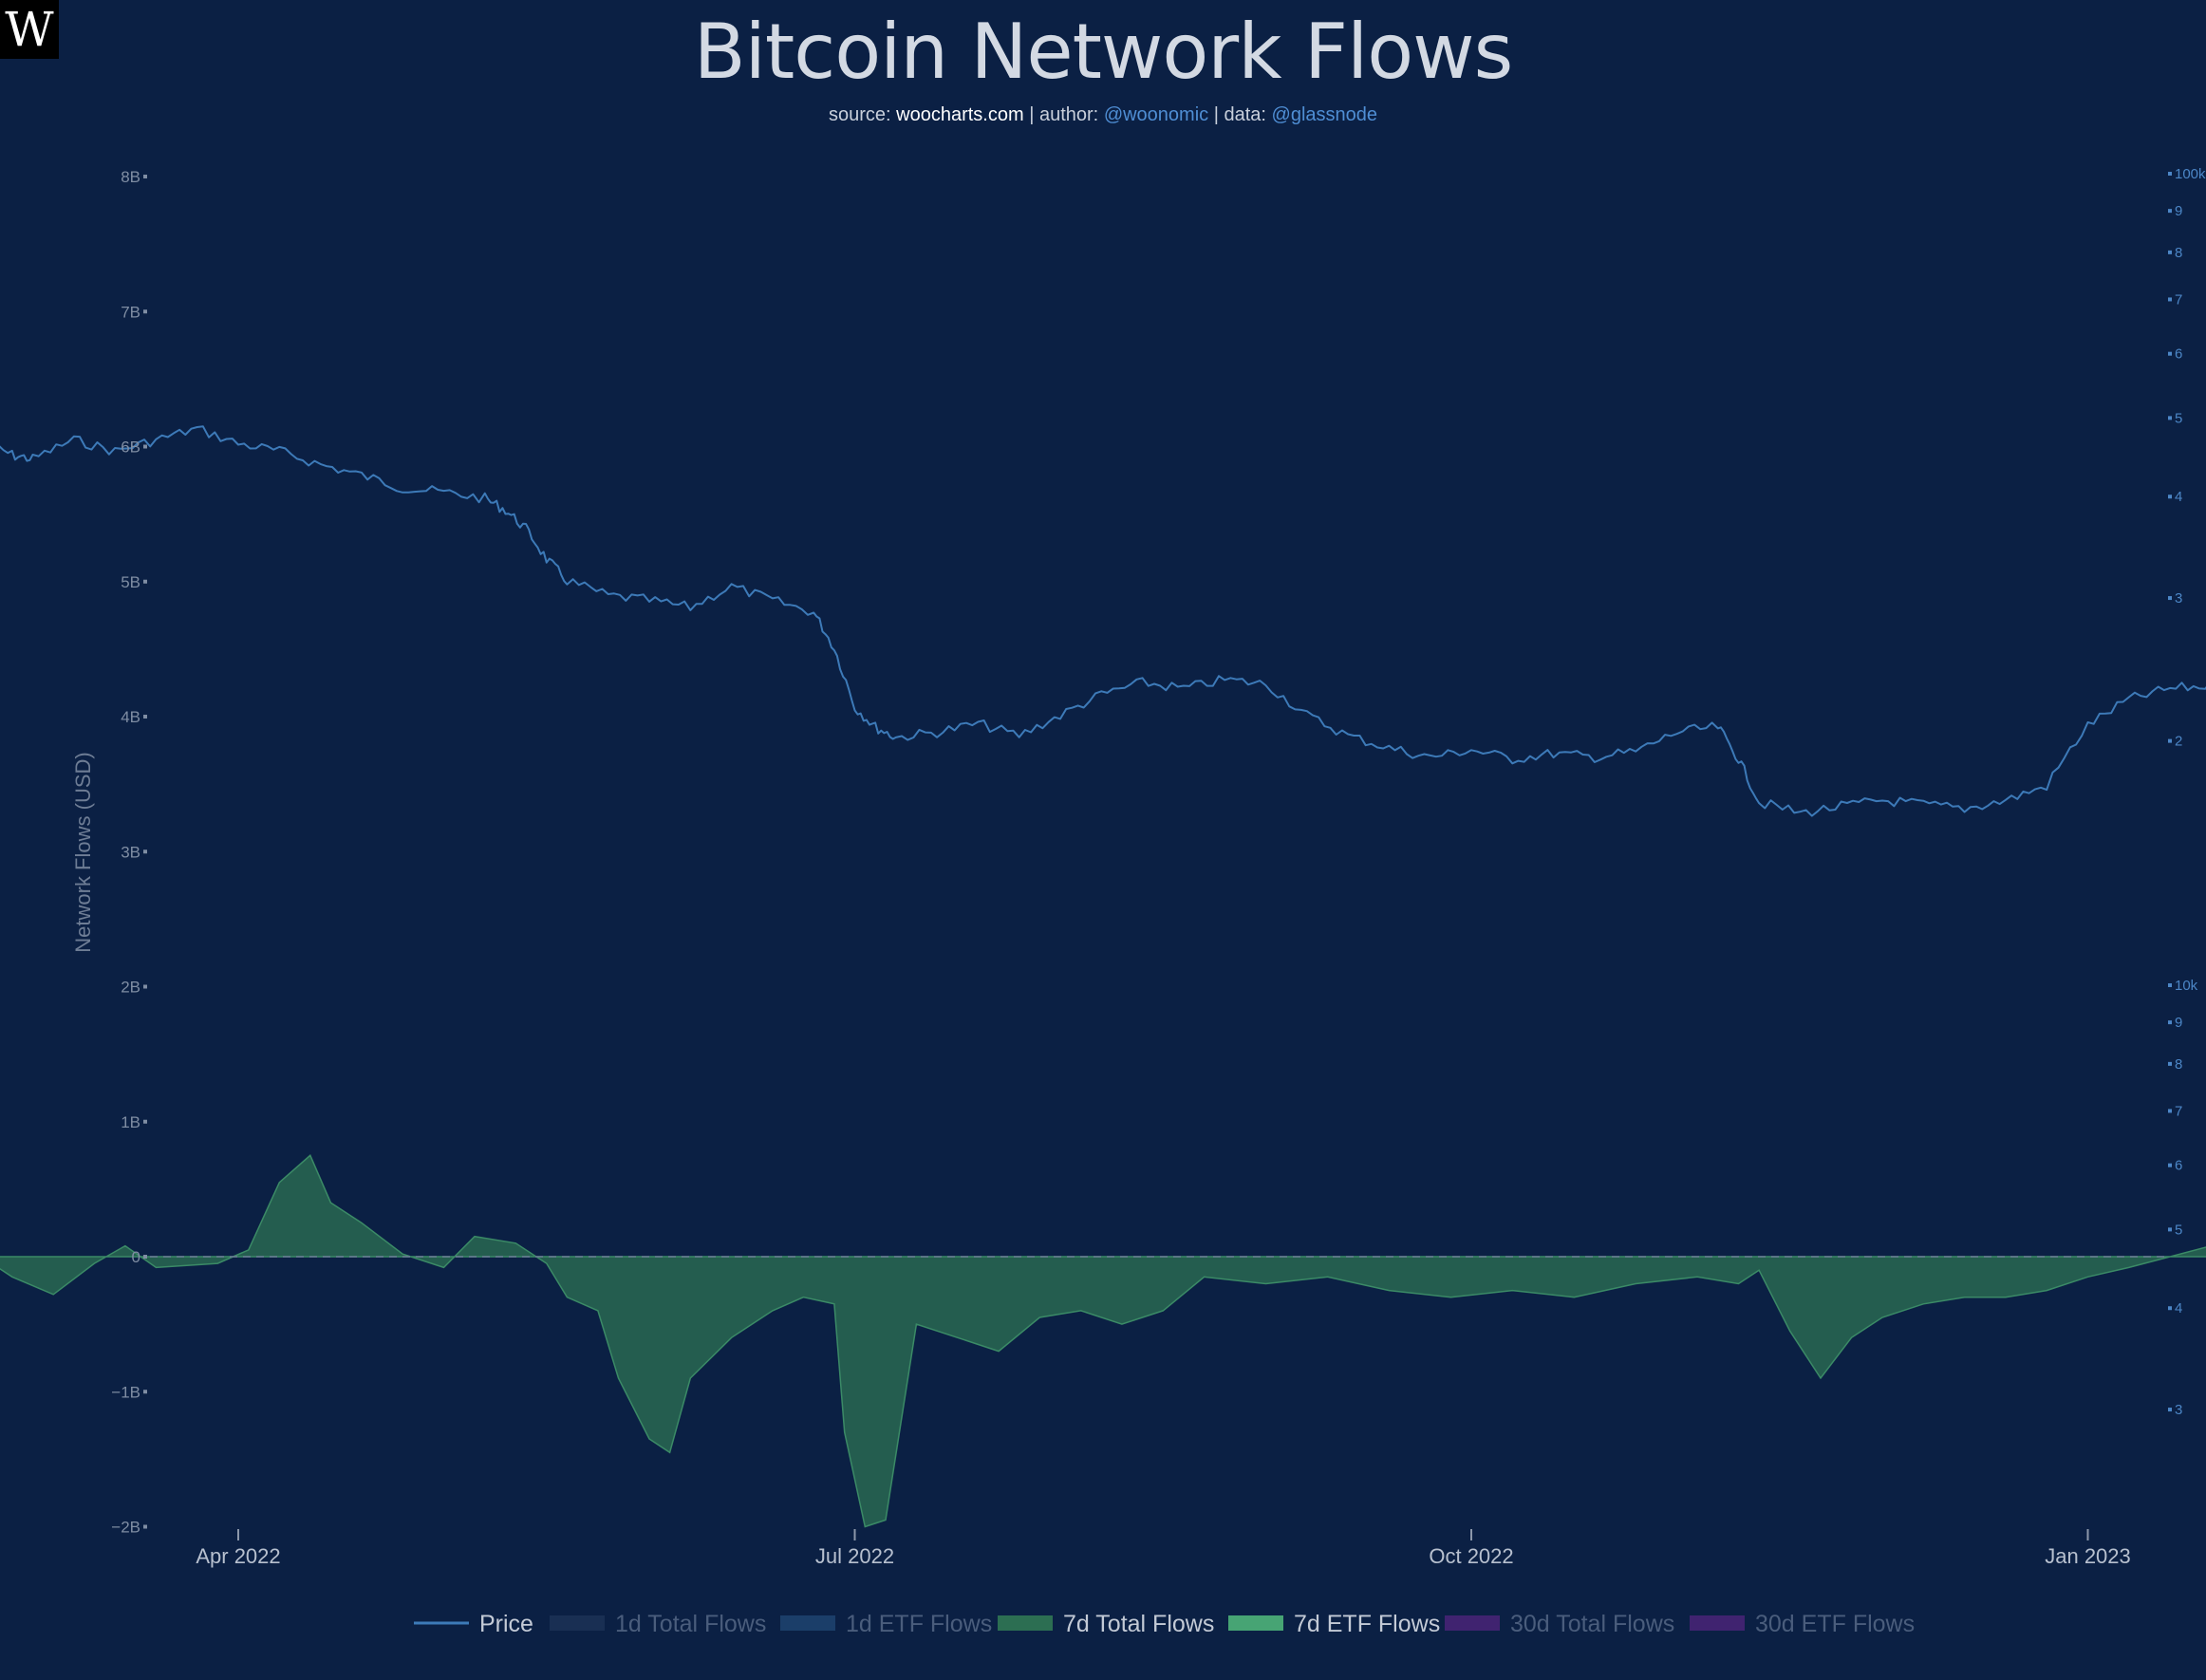 The width and height of the screenshot is (2206, 1680). Describe the element at coordinates (131, 717) in the screenshot. I see `y-tick-label: 4B` at that location.